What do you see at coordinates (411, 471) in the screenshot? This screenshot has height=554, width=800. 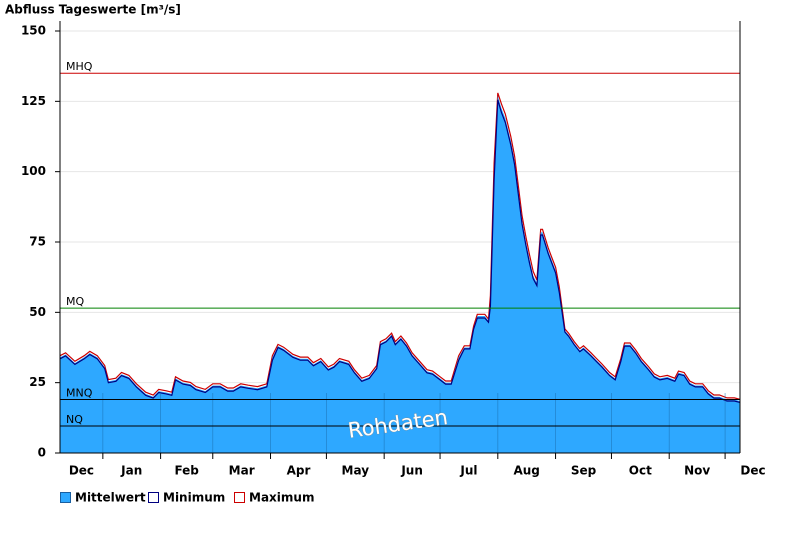 I see `month-label: Jun` at bounding box center [411, 471].